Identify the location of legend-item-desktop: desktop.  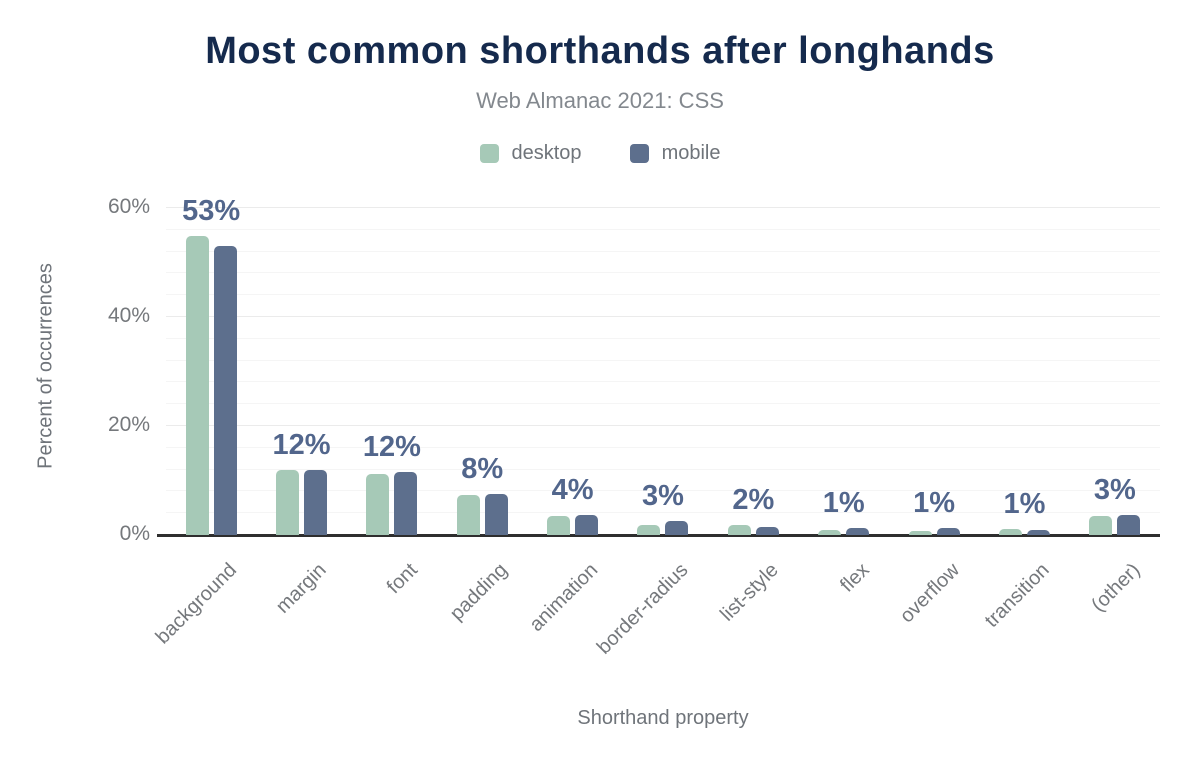
(530, 153).